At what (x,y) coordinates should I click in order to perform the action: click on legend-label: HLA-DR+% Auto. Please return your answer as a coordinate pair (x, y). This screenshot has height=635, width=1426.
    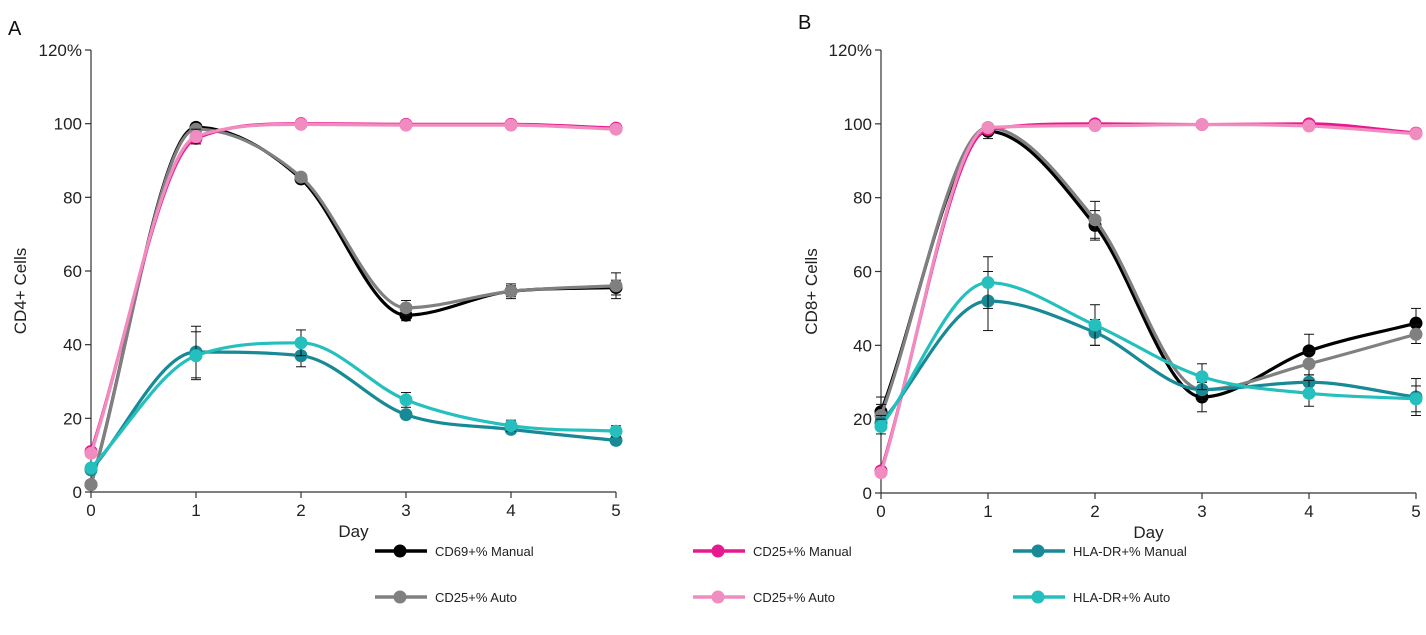
    Looking at the image, I should click on (1121, 597).